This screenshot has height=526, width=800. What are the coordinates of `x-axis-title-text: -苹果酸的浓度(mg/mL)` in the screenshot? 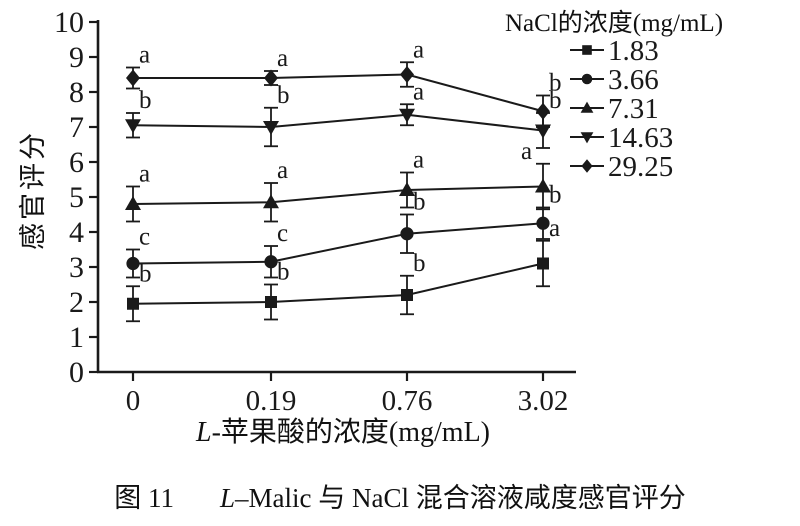 It's located at (350, 432).